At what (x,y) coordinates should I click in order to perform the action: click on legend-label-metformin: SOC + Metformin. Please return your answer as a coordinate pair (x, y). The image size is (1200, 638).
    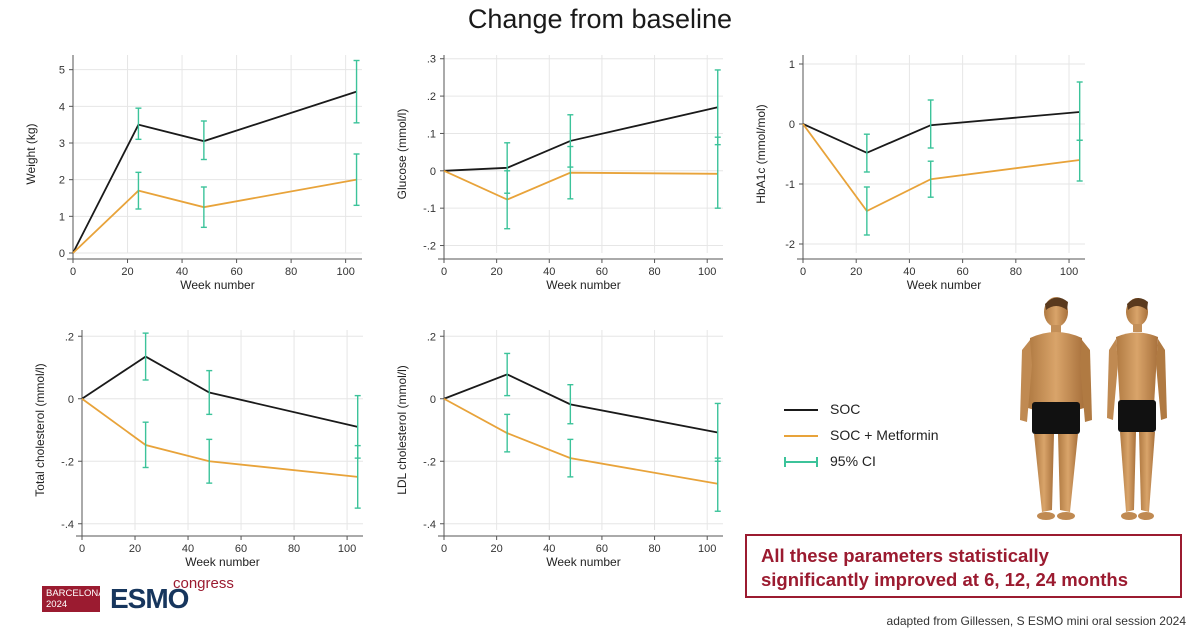
    Looking at the image, I should click on (884, 435).